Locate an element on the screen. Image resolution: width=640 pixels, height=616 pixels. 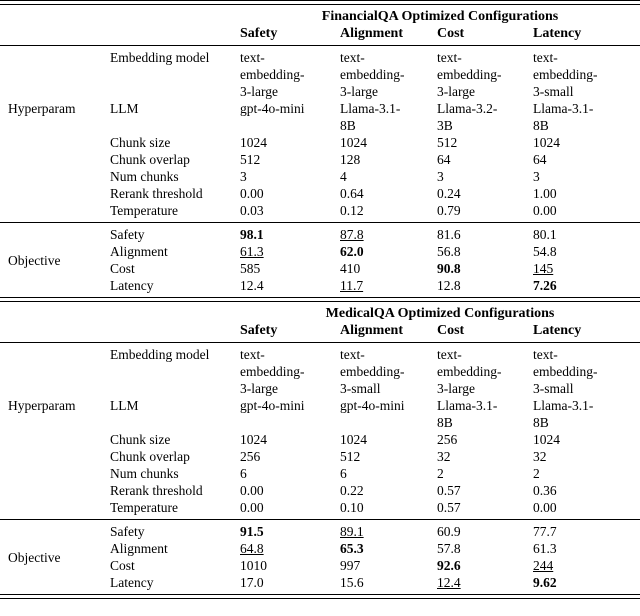
table-row-chunk-overlap: Chunk overlap 256 512 32 32 is located at coordinates (375, 456).